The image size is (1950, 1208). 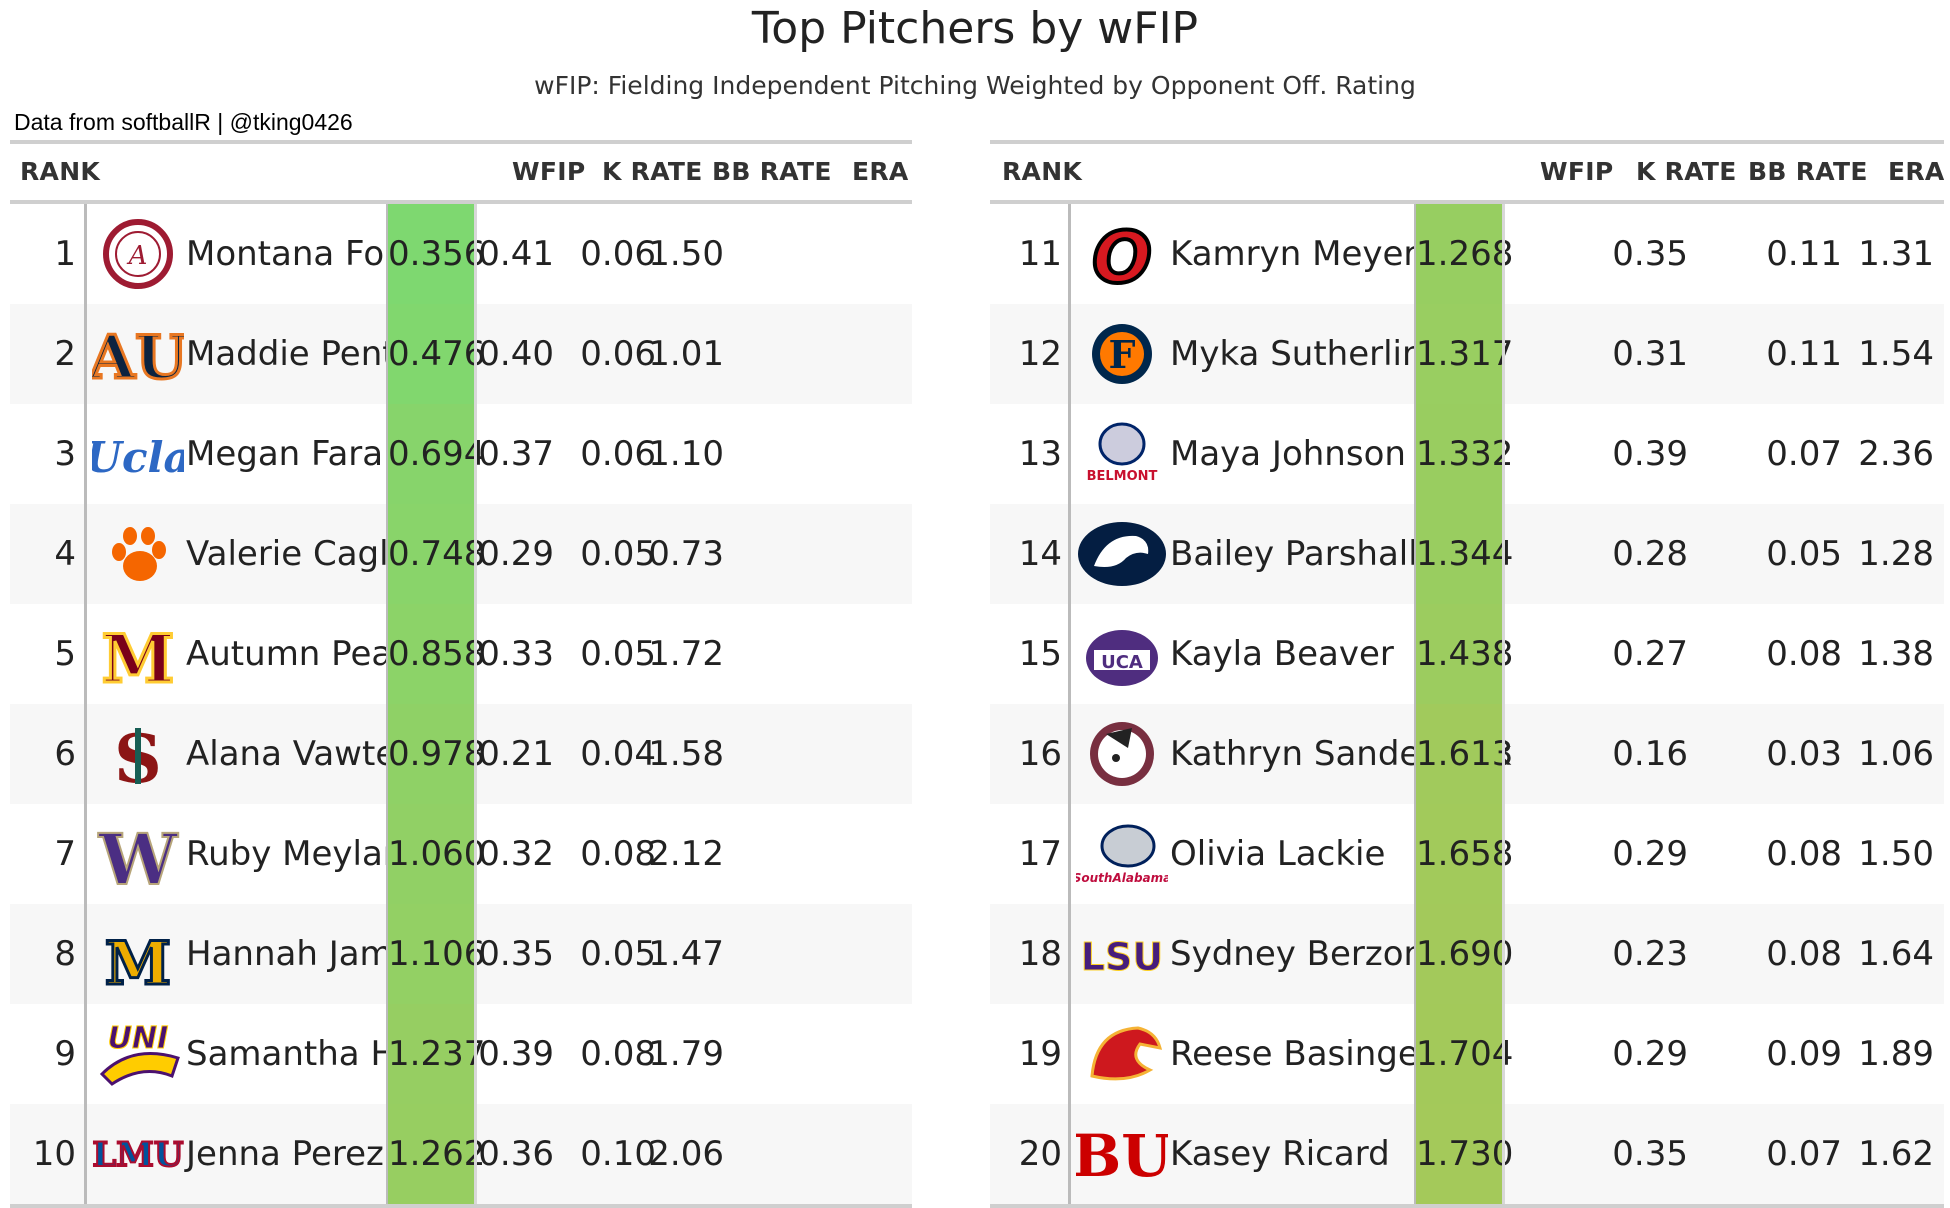 What do you see at coordinates (1122, 654) in the screenshot?
I see `central-arkansas-logo-icon: UCA` at bounding box center [1122, 654].